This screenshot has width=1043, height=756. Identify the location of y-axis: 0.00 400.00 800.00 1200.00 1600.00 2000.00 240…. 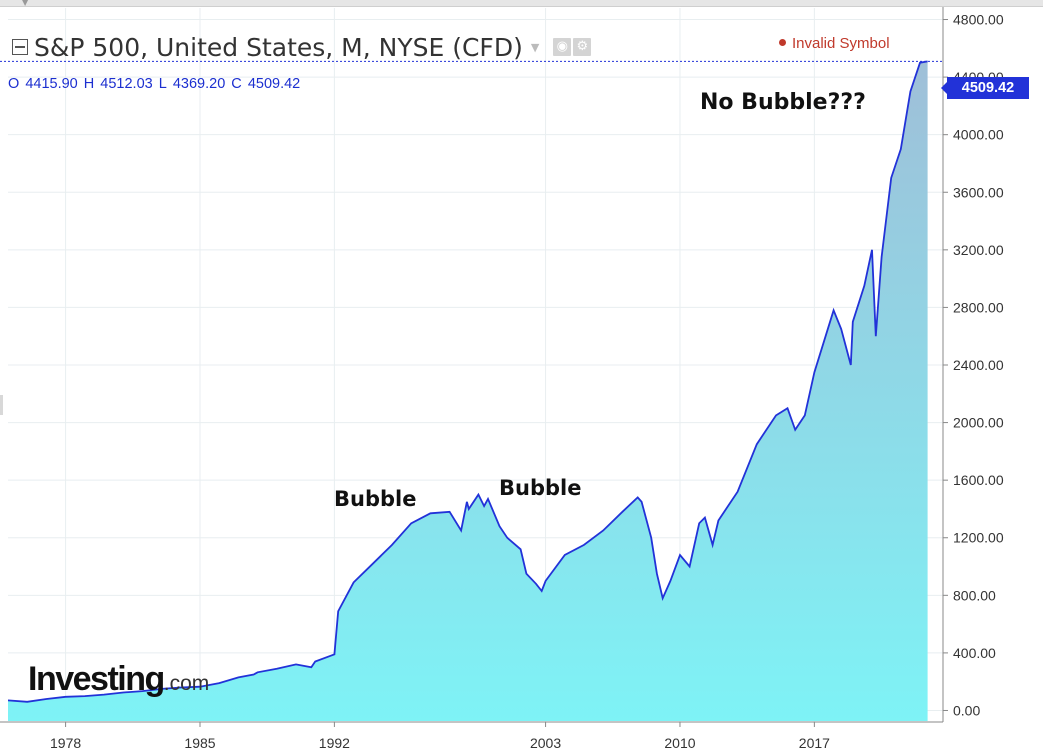
(973, 365).